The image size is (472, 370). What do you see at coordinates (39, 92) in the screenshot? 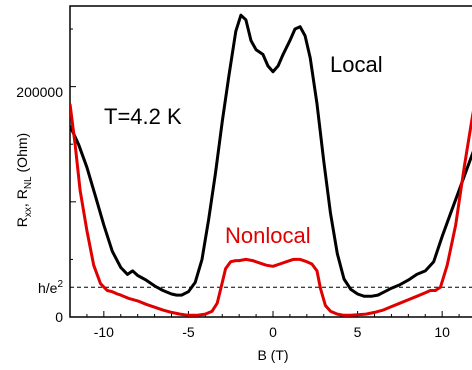
I see `y-tick-label-200000: 200000` at bounding box center [39, 92].